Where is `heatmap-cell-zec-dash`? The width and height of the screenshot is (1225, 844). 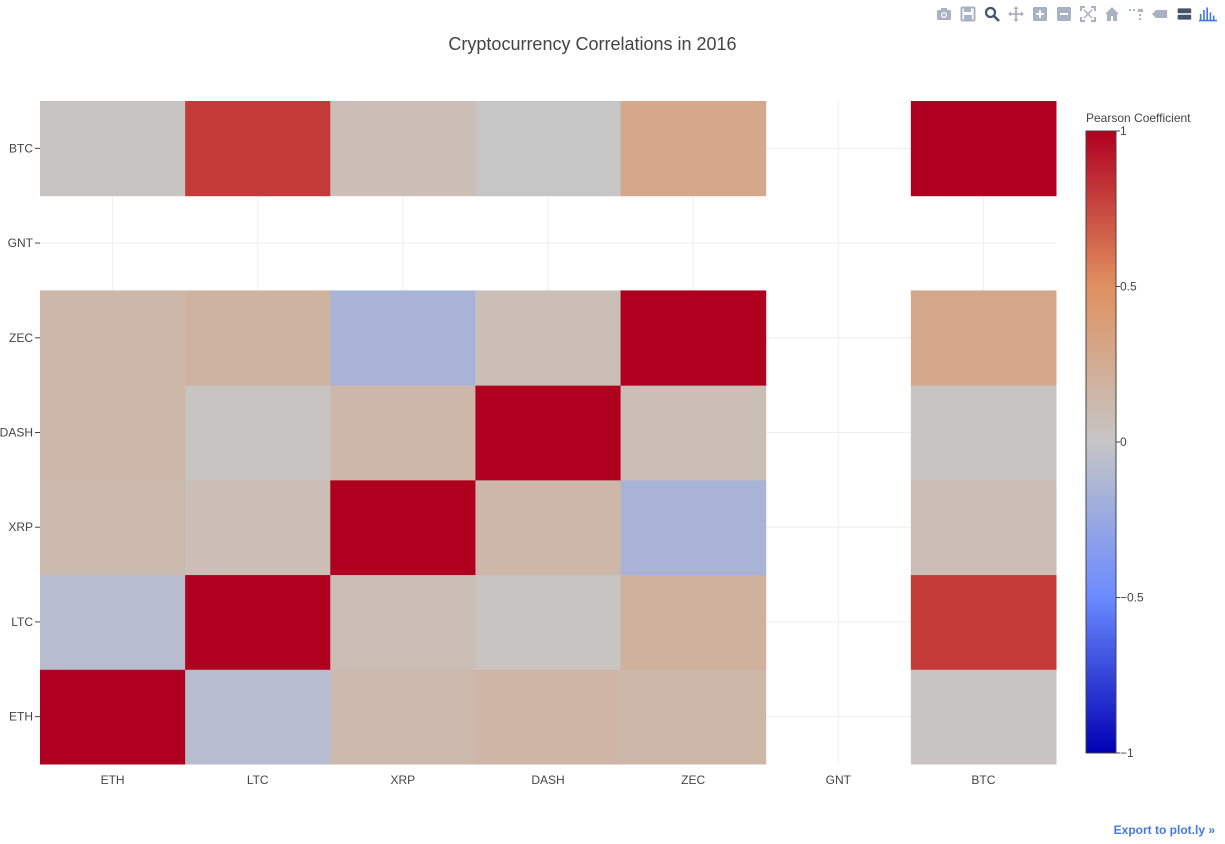
heatmap-cell-zec-dash is located at coordinates (548, 338).